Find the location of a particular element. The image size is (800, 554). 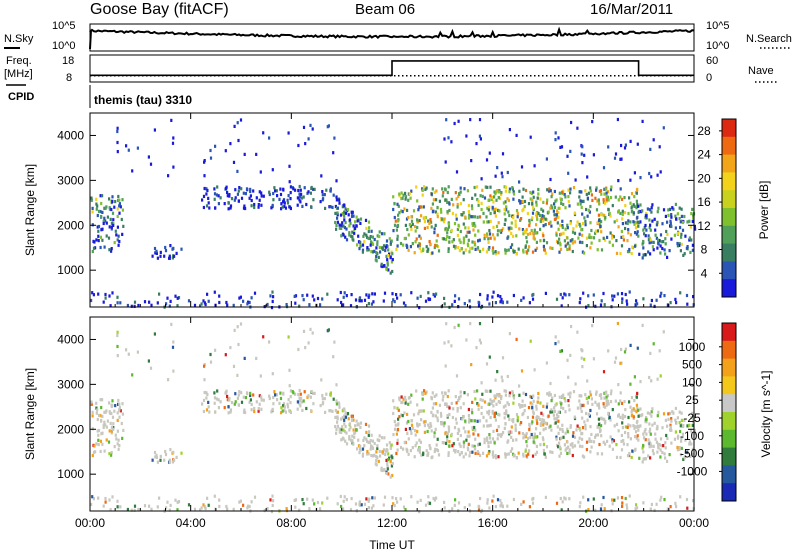

y-tick-label: 4000 is located at coordinates (70, 339).